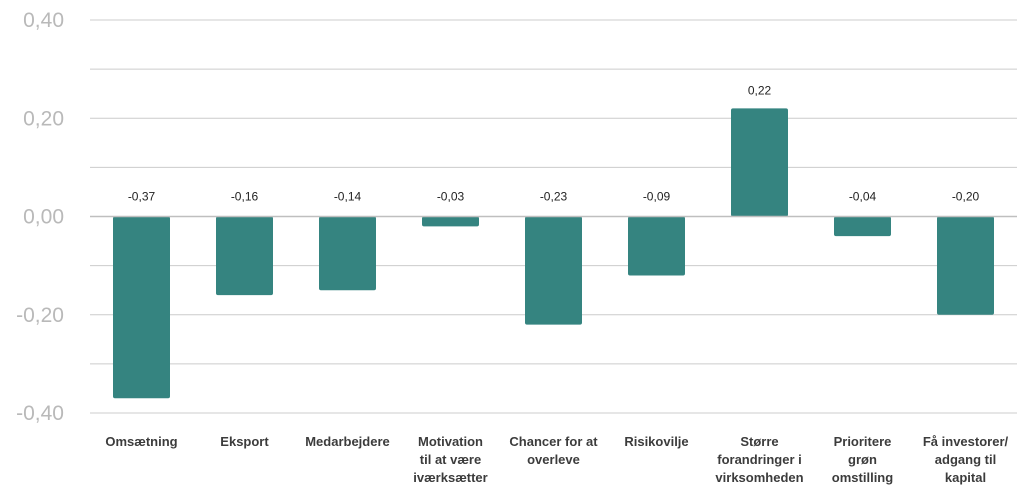 The image size is (1035, 492). I want to click on x-tick-label-line: Få investorer/, so click(966, 441).